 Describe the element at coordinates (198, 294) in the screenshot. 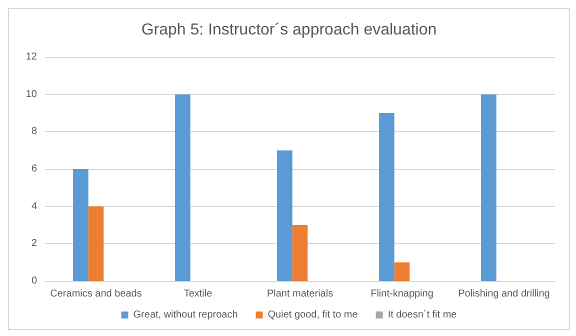

I see `x-tick-label: Textile` at that location.